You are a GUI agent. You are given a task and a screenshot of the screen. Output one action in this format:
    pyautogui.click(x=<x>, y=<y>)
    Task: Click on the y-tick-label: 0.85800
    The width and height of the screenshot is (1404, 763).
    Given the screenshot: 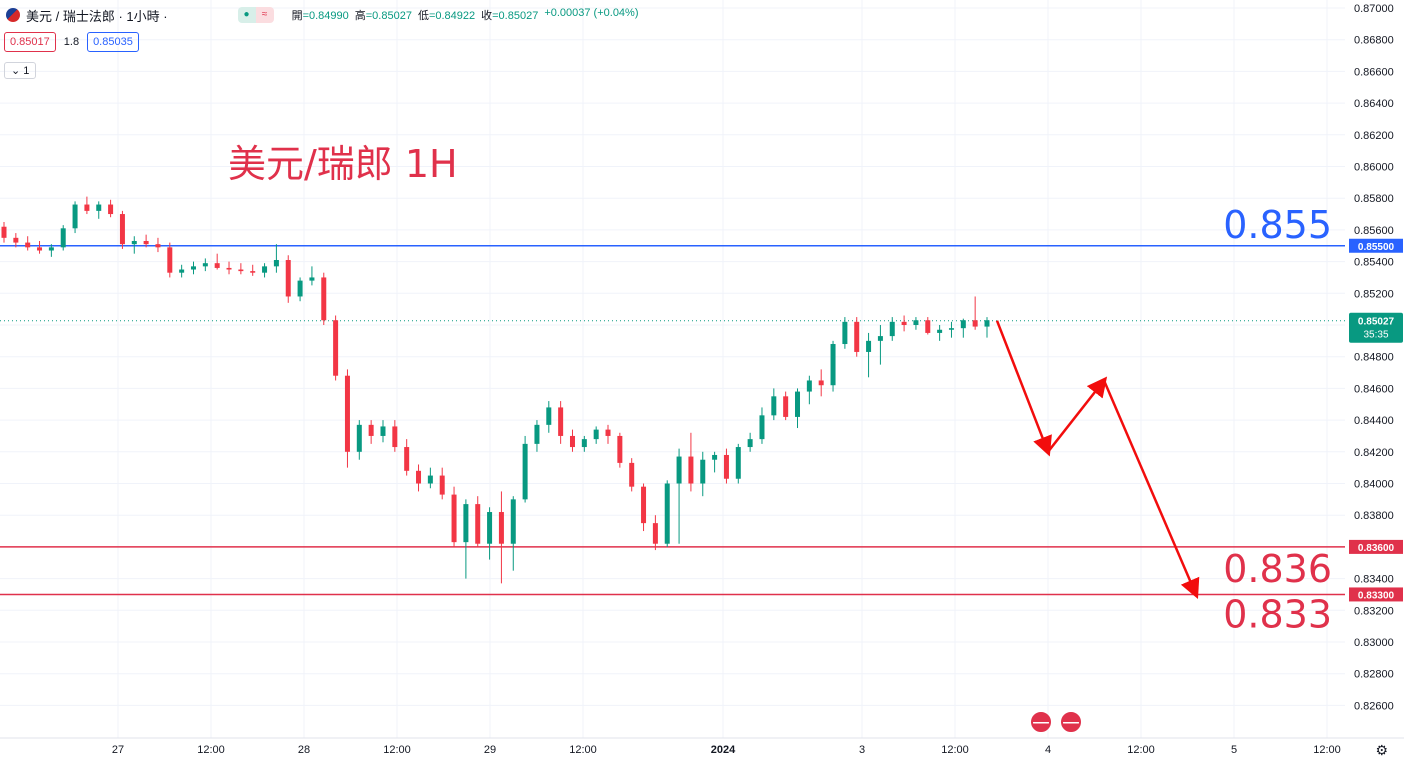 What is the action you would take?
    pyautogui.click(x=1374, y=199)
    